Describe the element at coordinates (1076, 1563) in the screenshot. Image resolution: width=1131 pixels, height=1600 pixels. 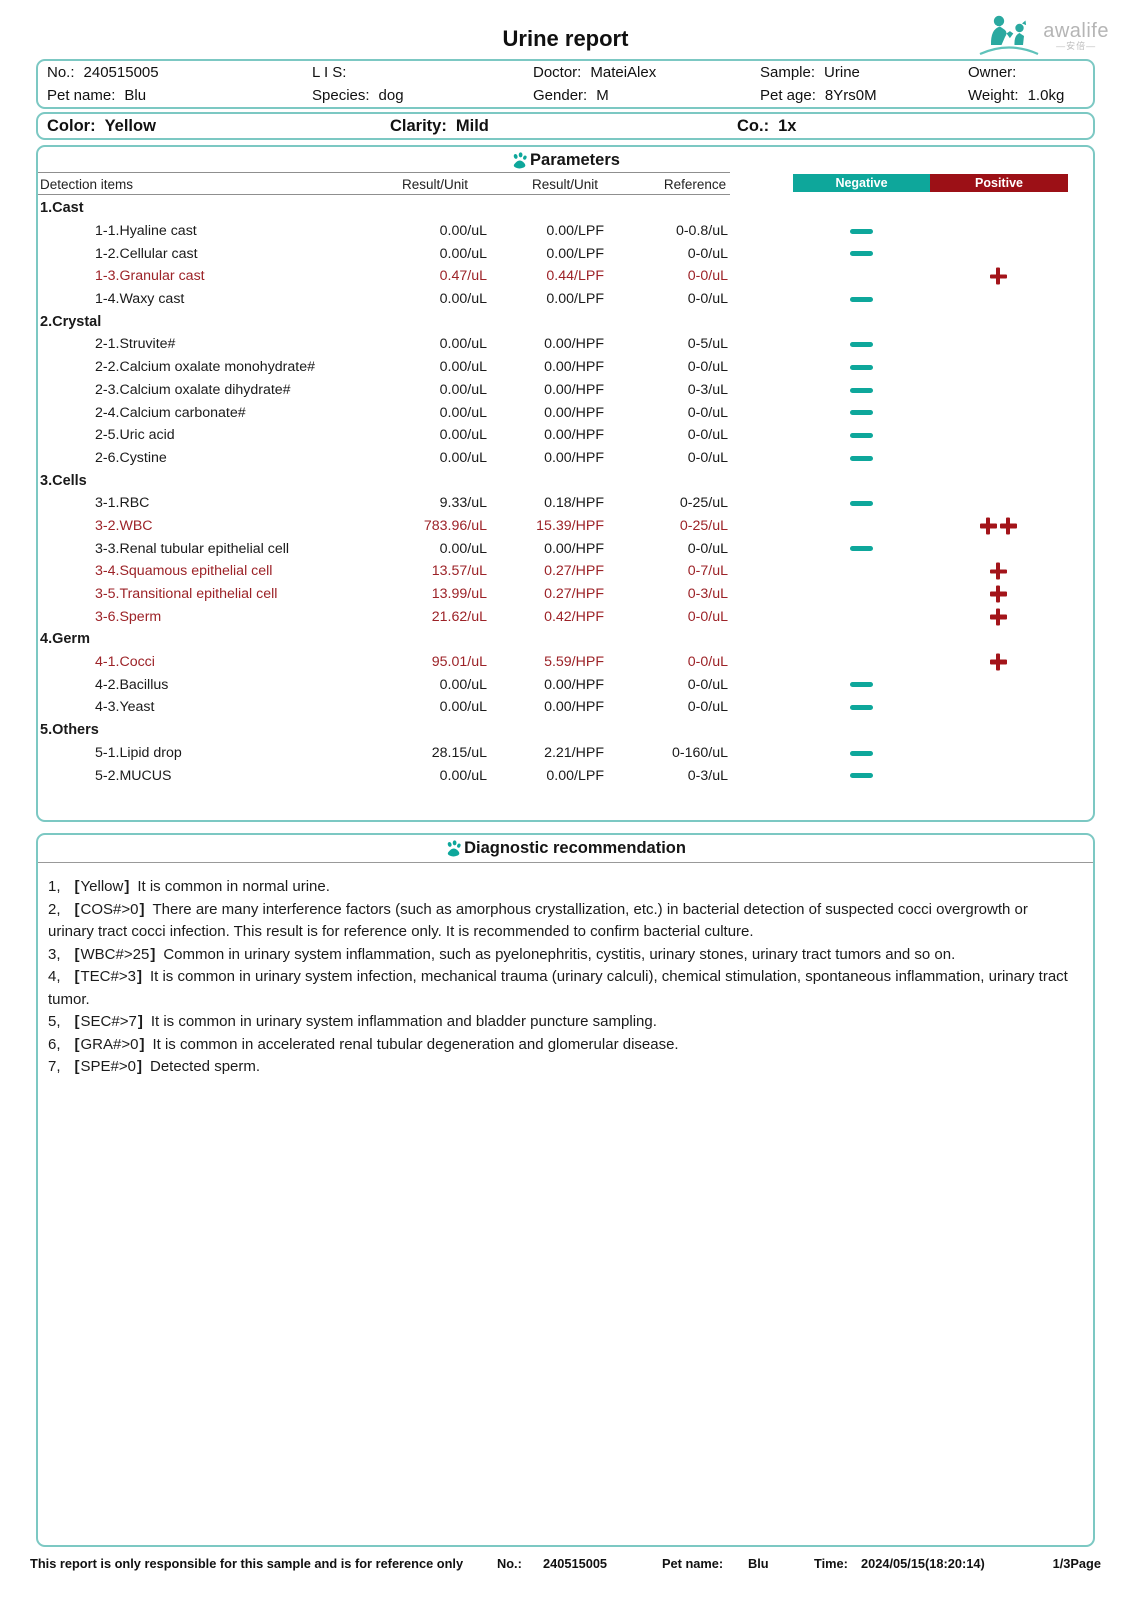
I see `footer-page-number: 1/3Page` at that location.